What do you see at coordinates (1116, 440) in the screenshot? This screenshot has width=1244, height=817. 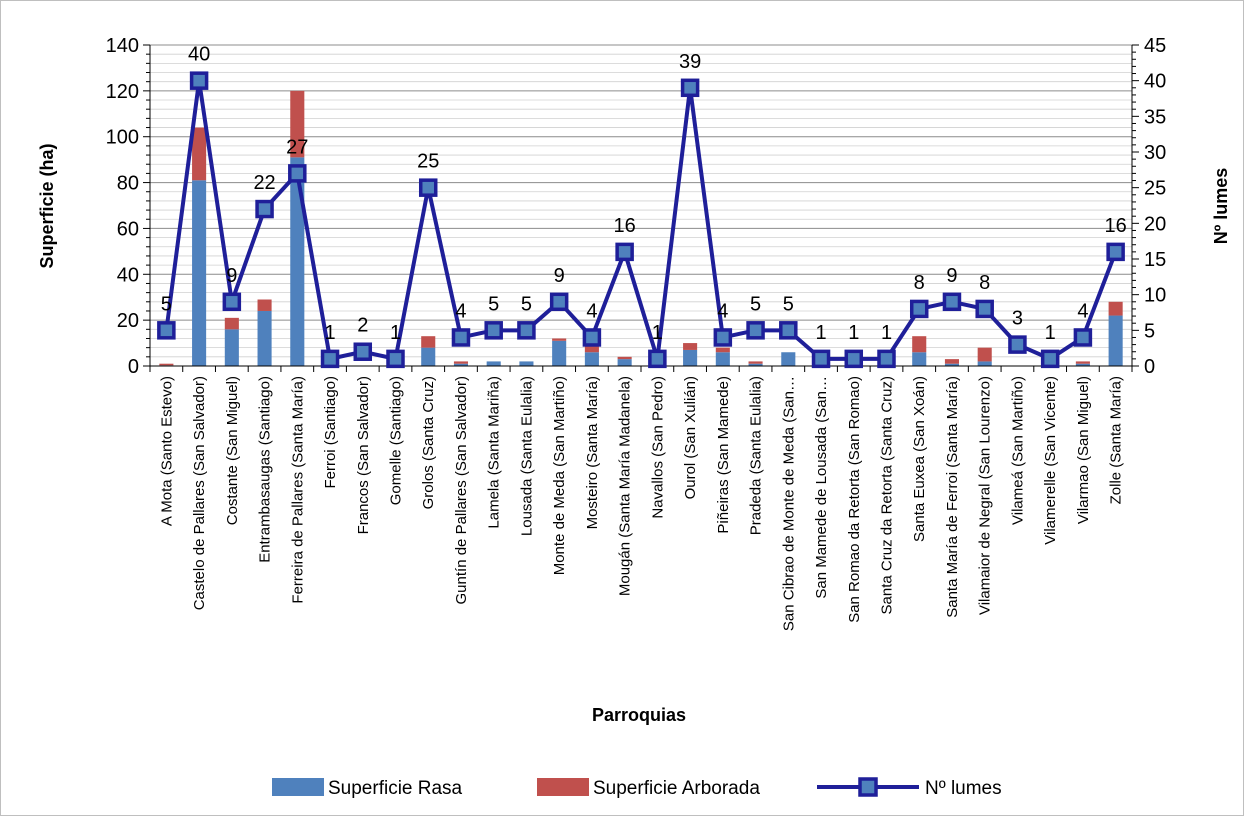 I see `category-label: Zolle (Santa María)` at bounding box center [1116, 440].